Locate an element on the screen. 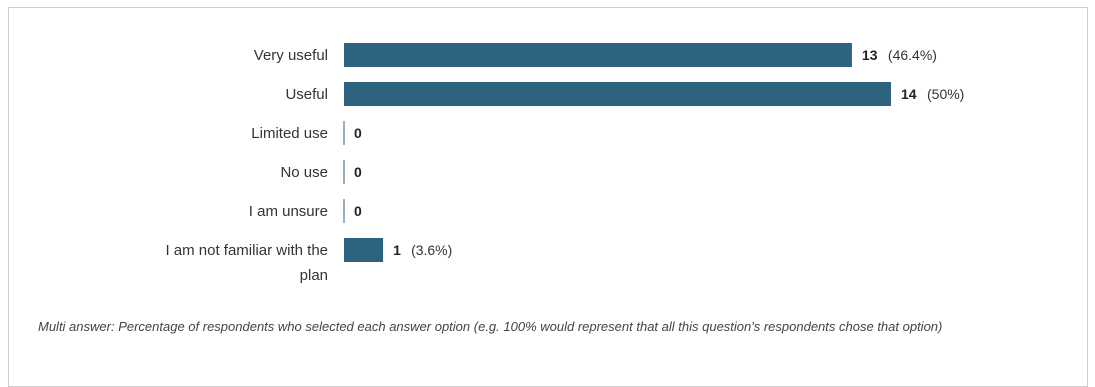 This screenshot has width=1095, height=387. bar-percent-label: (46.4%) is located at coordinates (912, 55).